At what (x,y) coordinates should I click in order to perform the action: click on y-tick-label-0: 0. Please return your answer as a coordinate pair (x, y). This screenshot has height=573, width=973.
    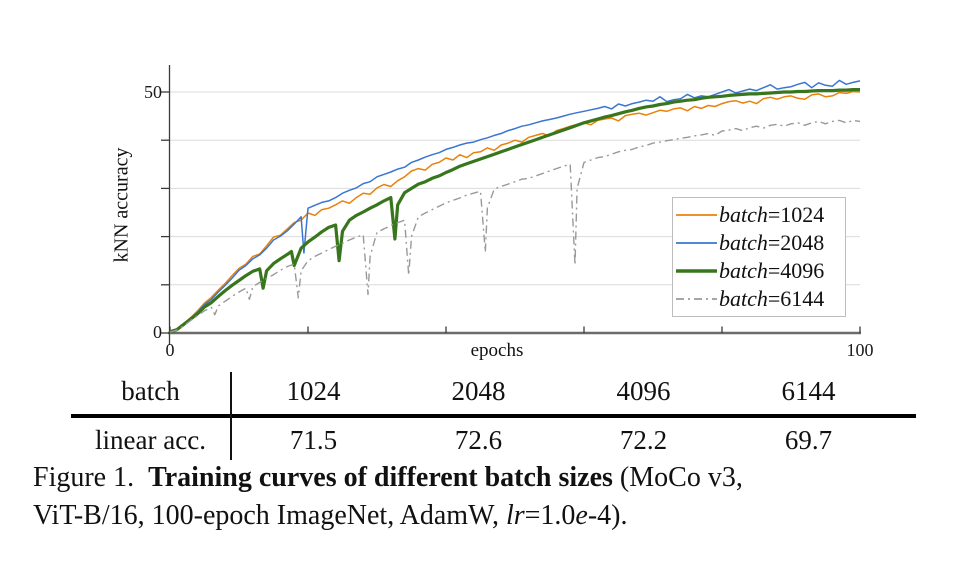
    Looking at the image, I should click on (157, 332).